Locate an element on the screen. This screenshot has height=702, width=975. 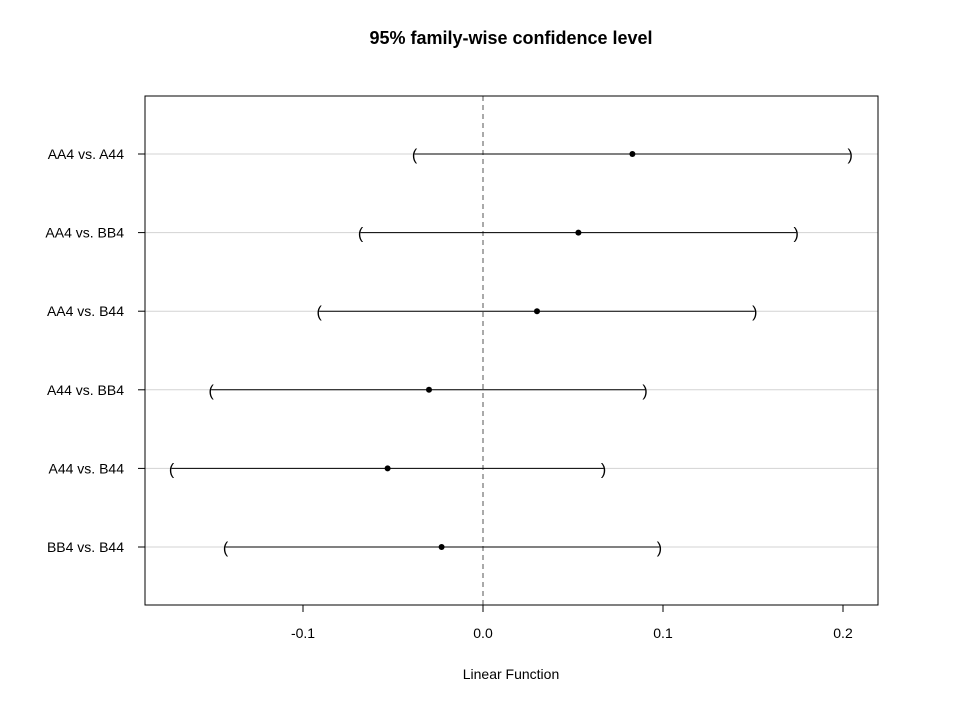
y-tick-label: BB4 vs. B44 is located at coordinates (85, 547).